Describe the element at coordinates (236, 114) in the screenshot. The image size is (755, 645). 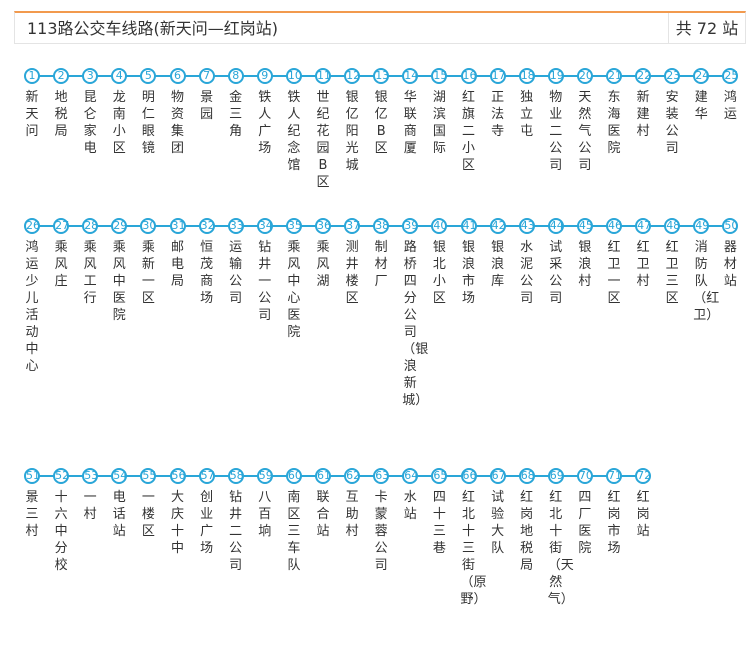
I see `stop-name: 金三角` at that location.